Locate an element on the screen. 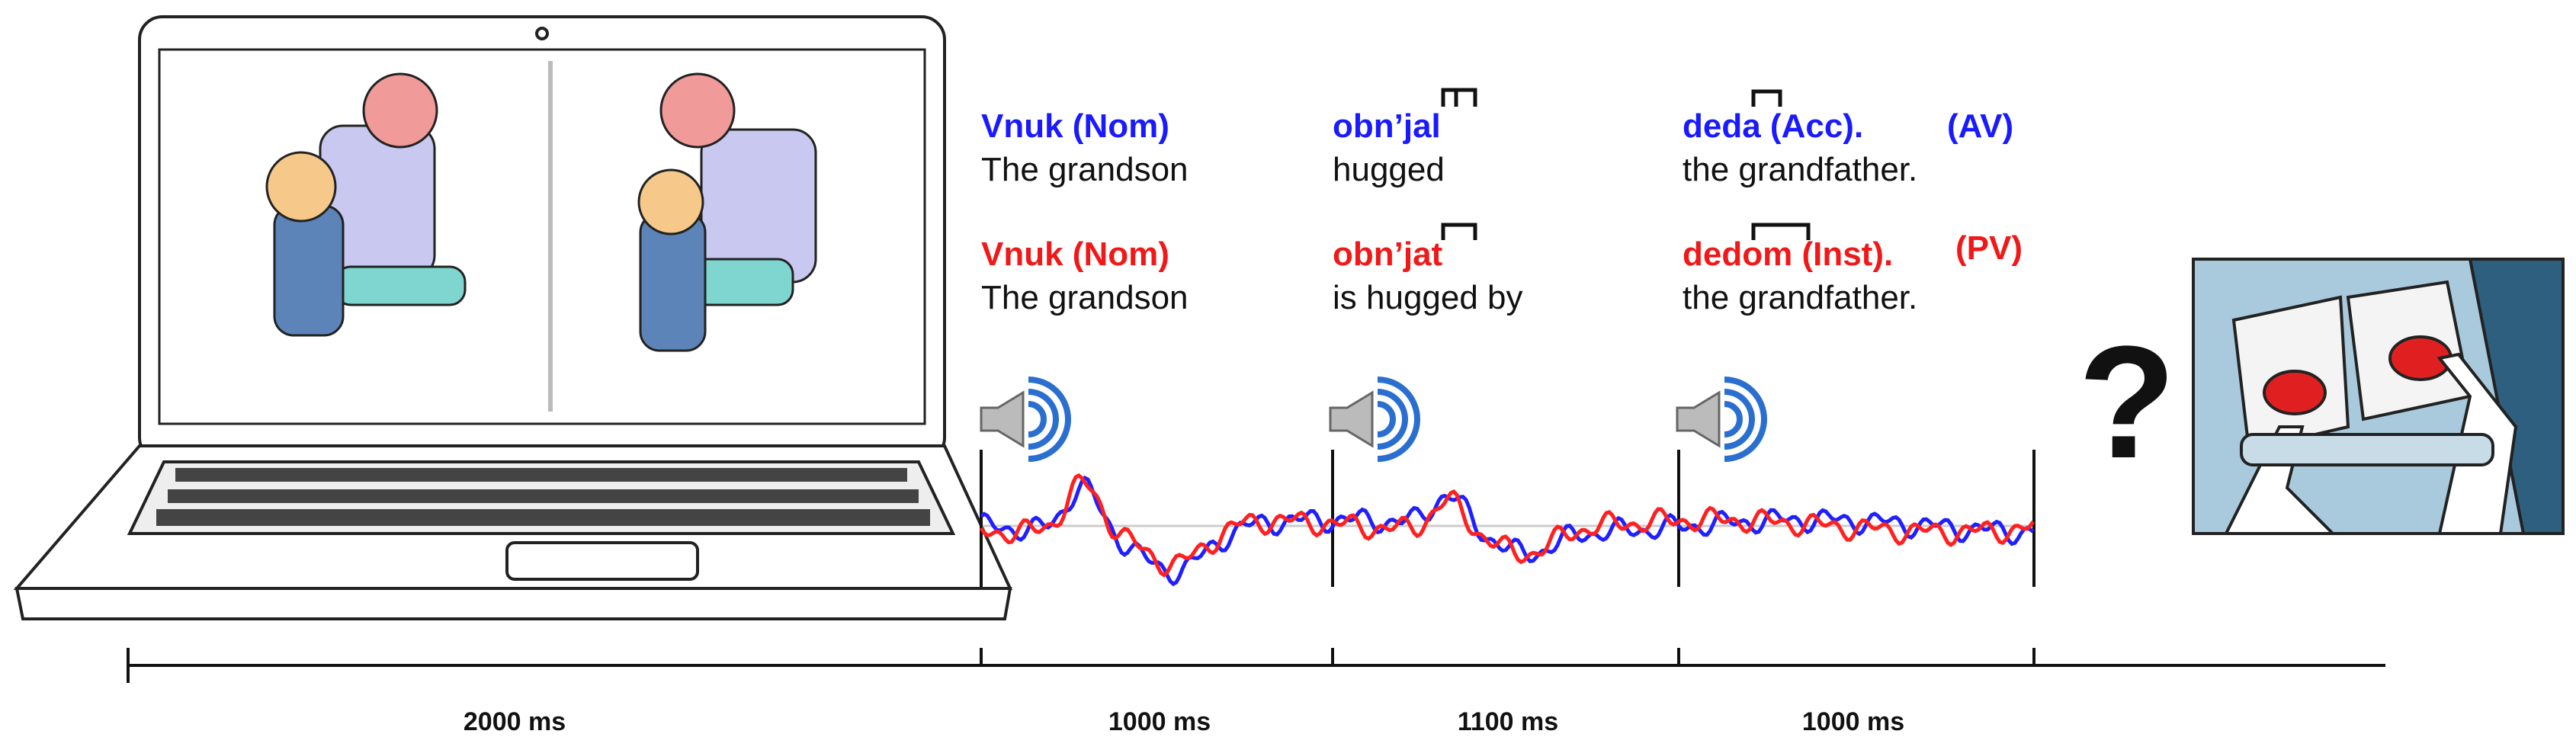 The height and width of the screenshot is (750, 2576). voice-label: (AV) is located at coordinates (1980, 126).